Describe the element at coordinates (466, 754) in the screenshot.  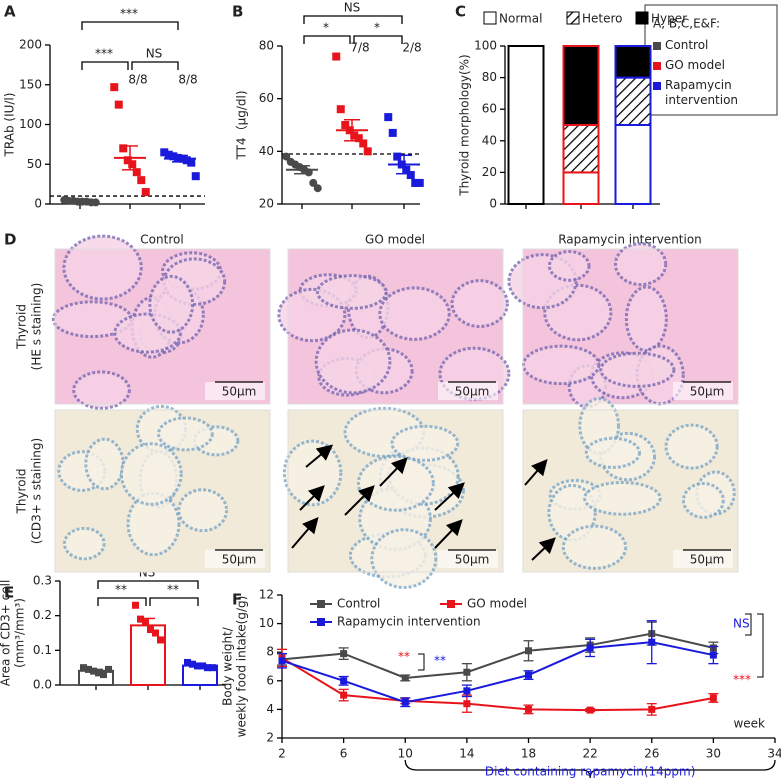
I see `x-tick-label: 14` at that location.